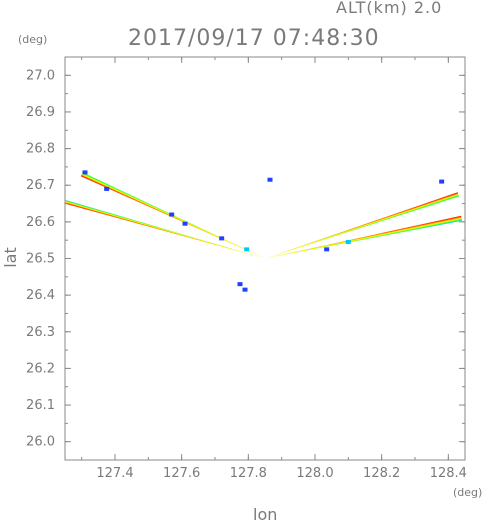  I want to click on y-tick-label: 26.1, so click(40, 405).